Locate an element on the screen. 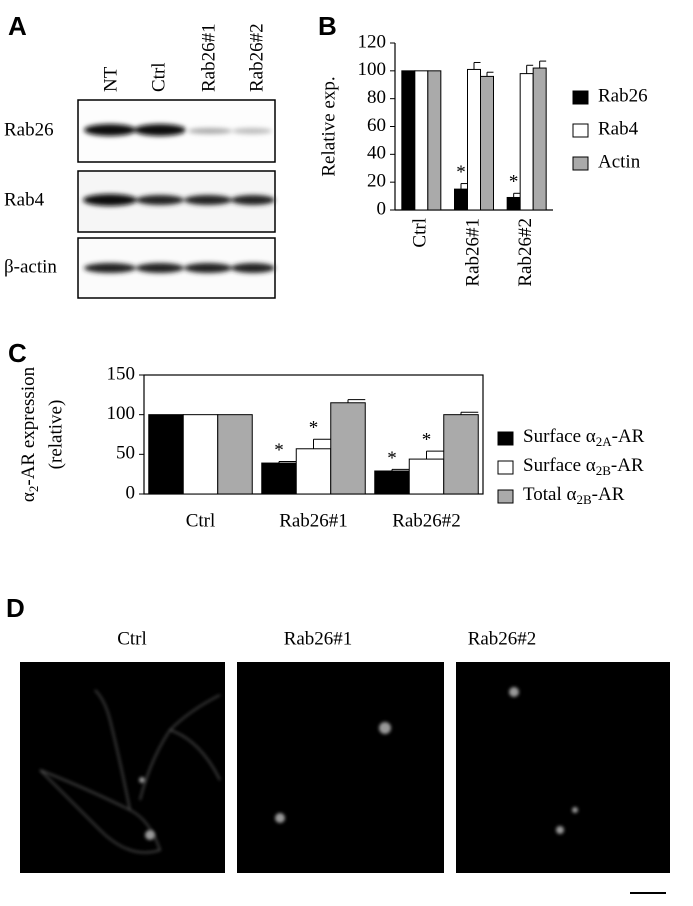 The height and width of the screenshot is (906, 693). image-label: Rab26#2 is located at coordinates (502, 638).